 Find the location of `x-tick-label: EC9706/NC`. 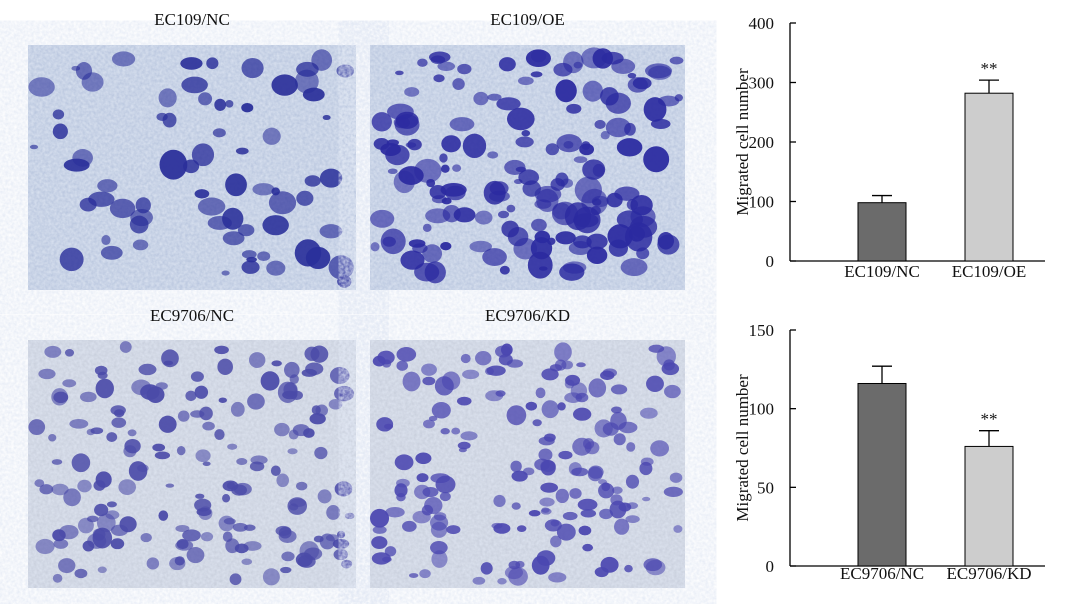

x-tick-label: EC9706/NC is located at coordinates (882, 573).